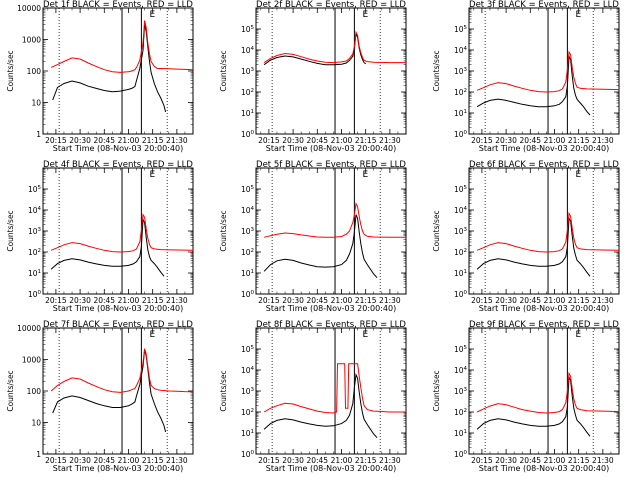  What do you see at coordinates (118, 325) in the screenshot?
I see `panel-title: Det 7f BLACK = Events, RED = LLD` at bounding box center [118, 325].